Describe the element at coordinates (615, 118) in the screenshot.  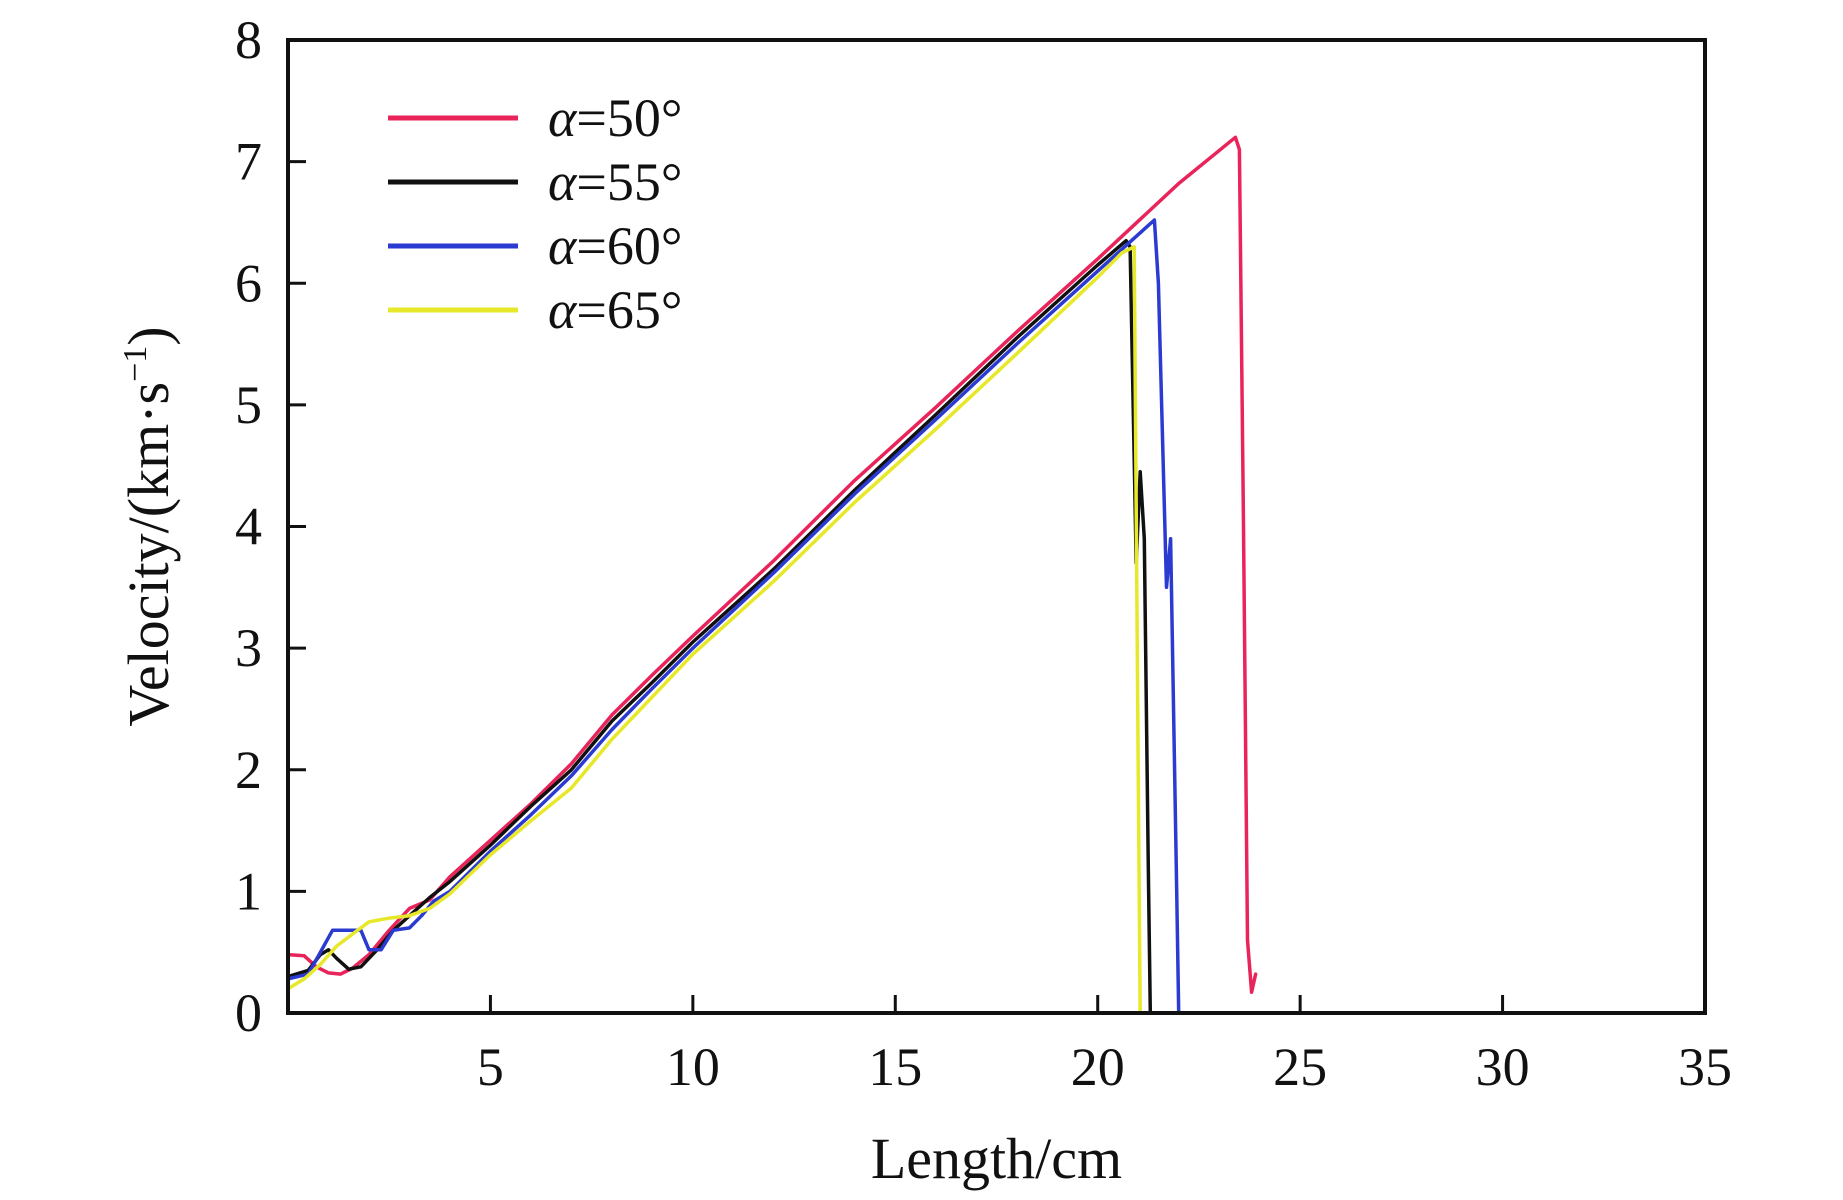
I see `legend-label-1: α=50°` at that location.